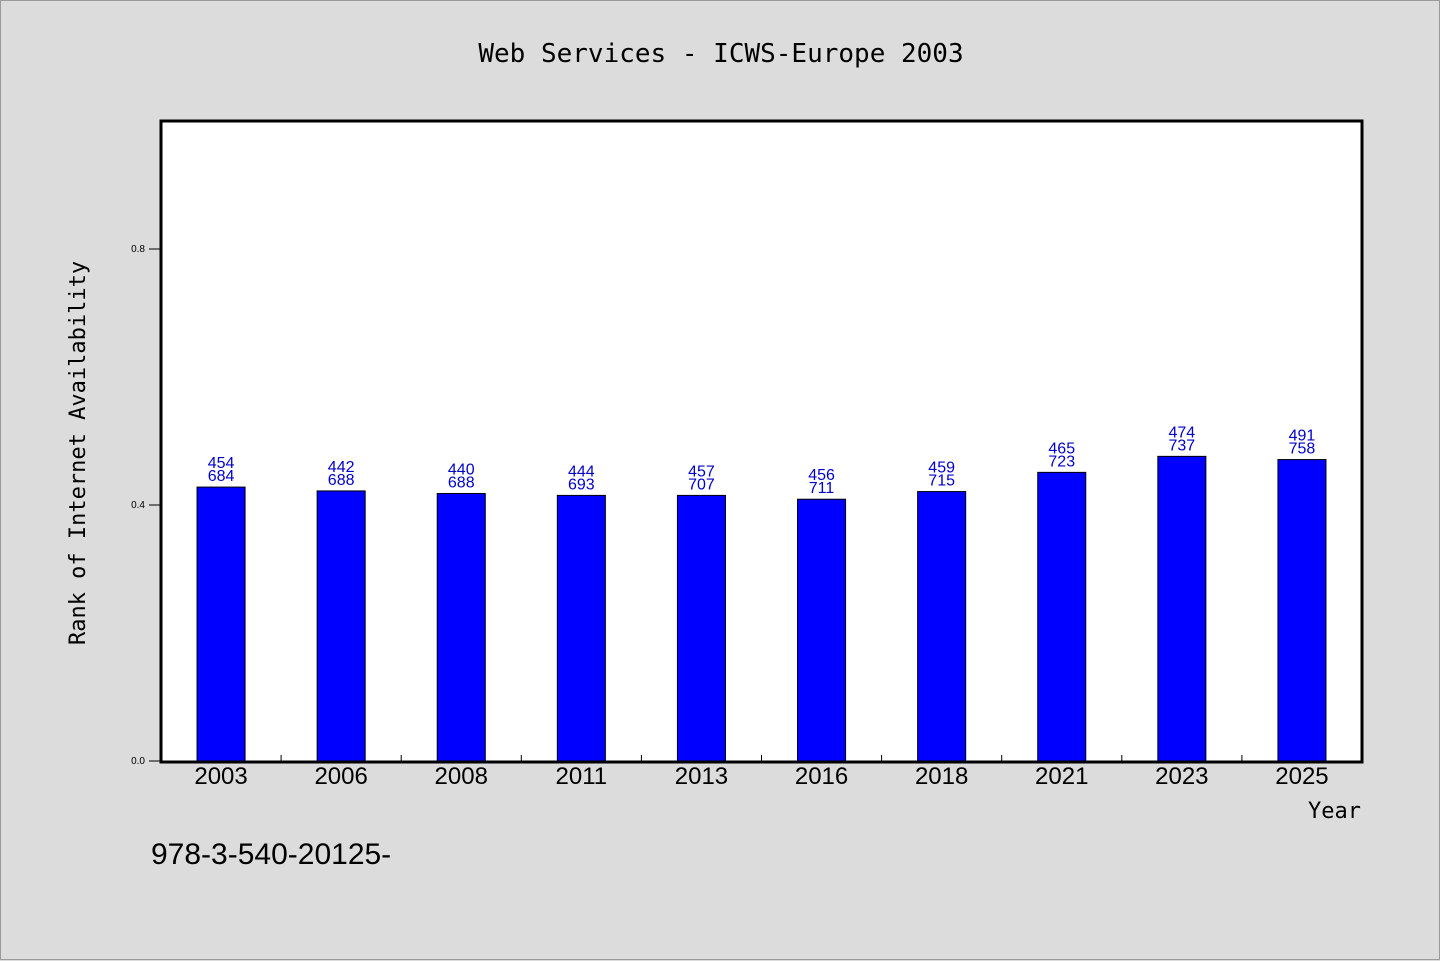  Describe the element at coordinates (701, 471) in the screenshot. I see `bar-data-label: 457` at that location.